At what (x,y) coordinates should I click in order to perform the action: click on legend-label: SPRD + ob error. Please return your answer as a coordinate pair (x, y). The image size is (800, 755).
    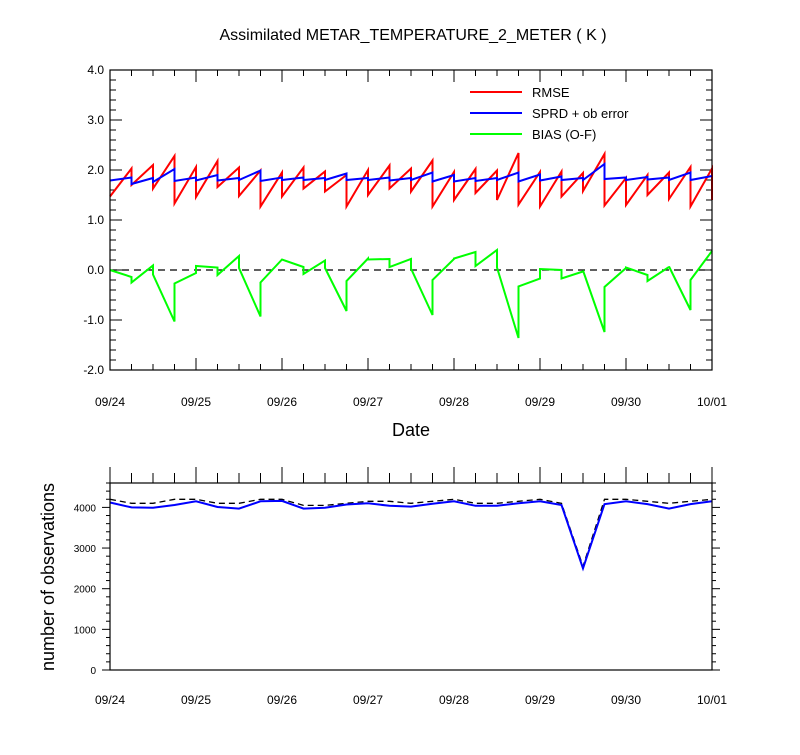
    Looking at the image, I should click on (580, 113).